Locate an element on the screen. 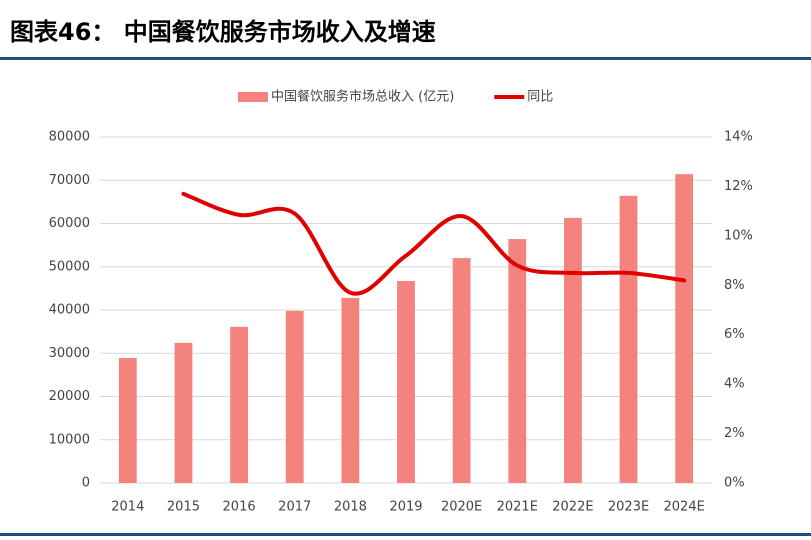 The width and height of the screenshot is (811, 540). y2-tick-label: 0% is located at coordinates (734, 483).